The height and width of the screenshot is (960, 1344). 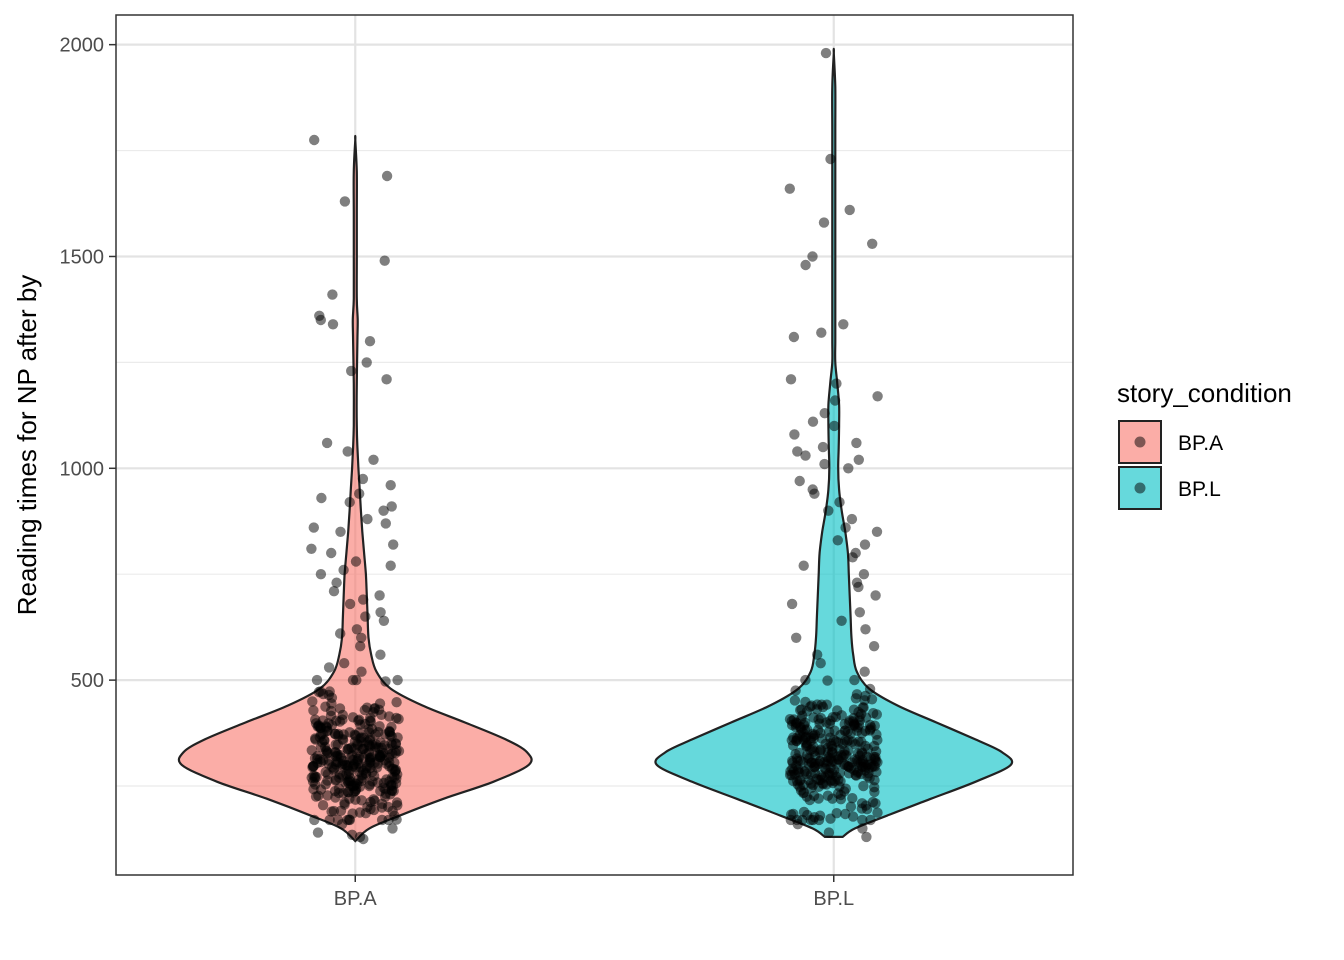 What do you see at coordinates (355, 489) in the screenshot?
I see `points-bp-a` at bounding box center [355, 489].